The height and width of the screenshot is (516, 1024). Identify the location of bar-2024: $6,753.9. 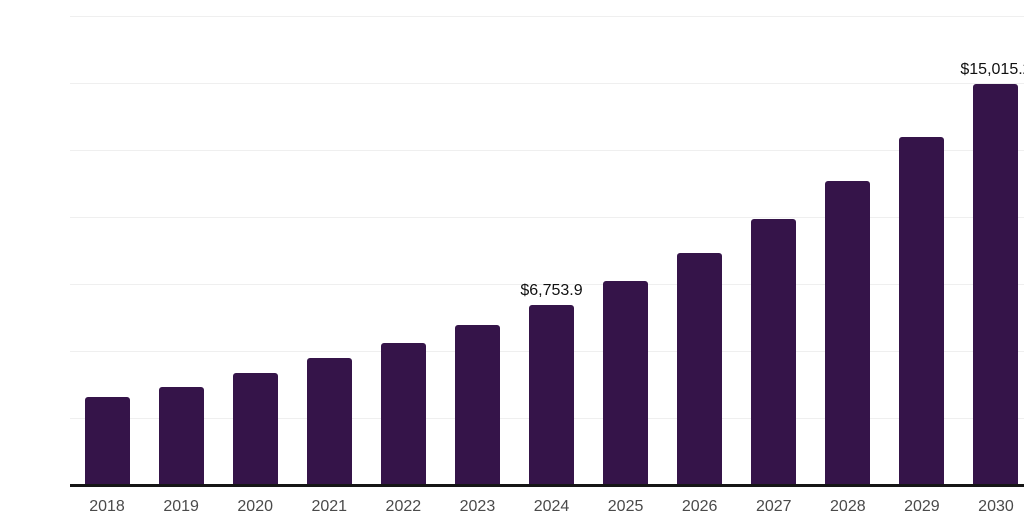
(551, 384).